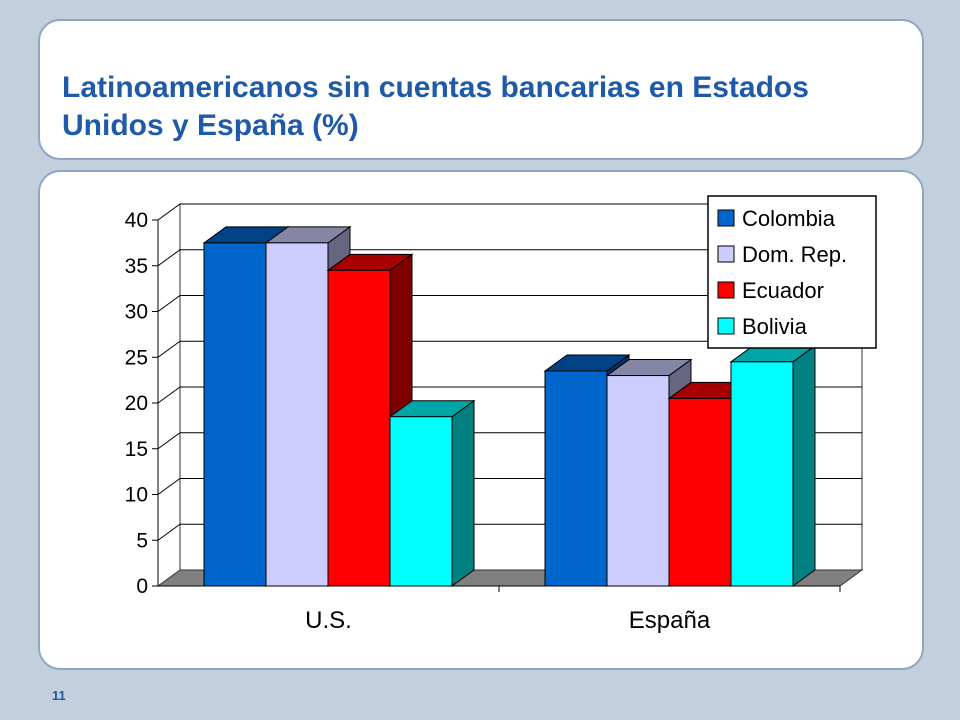 This screenshot has height=720, width=960. I want to click on y-tick-label: 30, so click(136, 312).